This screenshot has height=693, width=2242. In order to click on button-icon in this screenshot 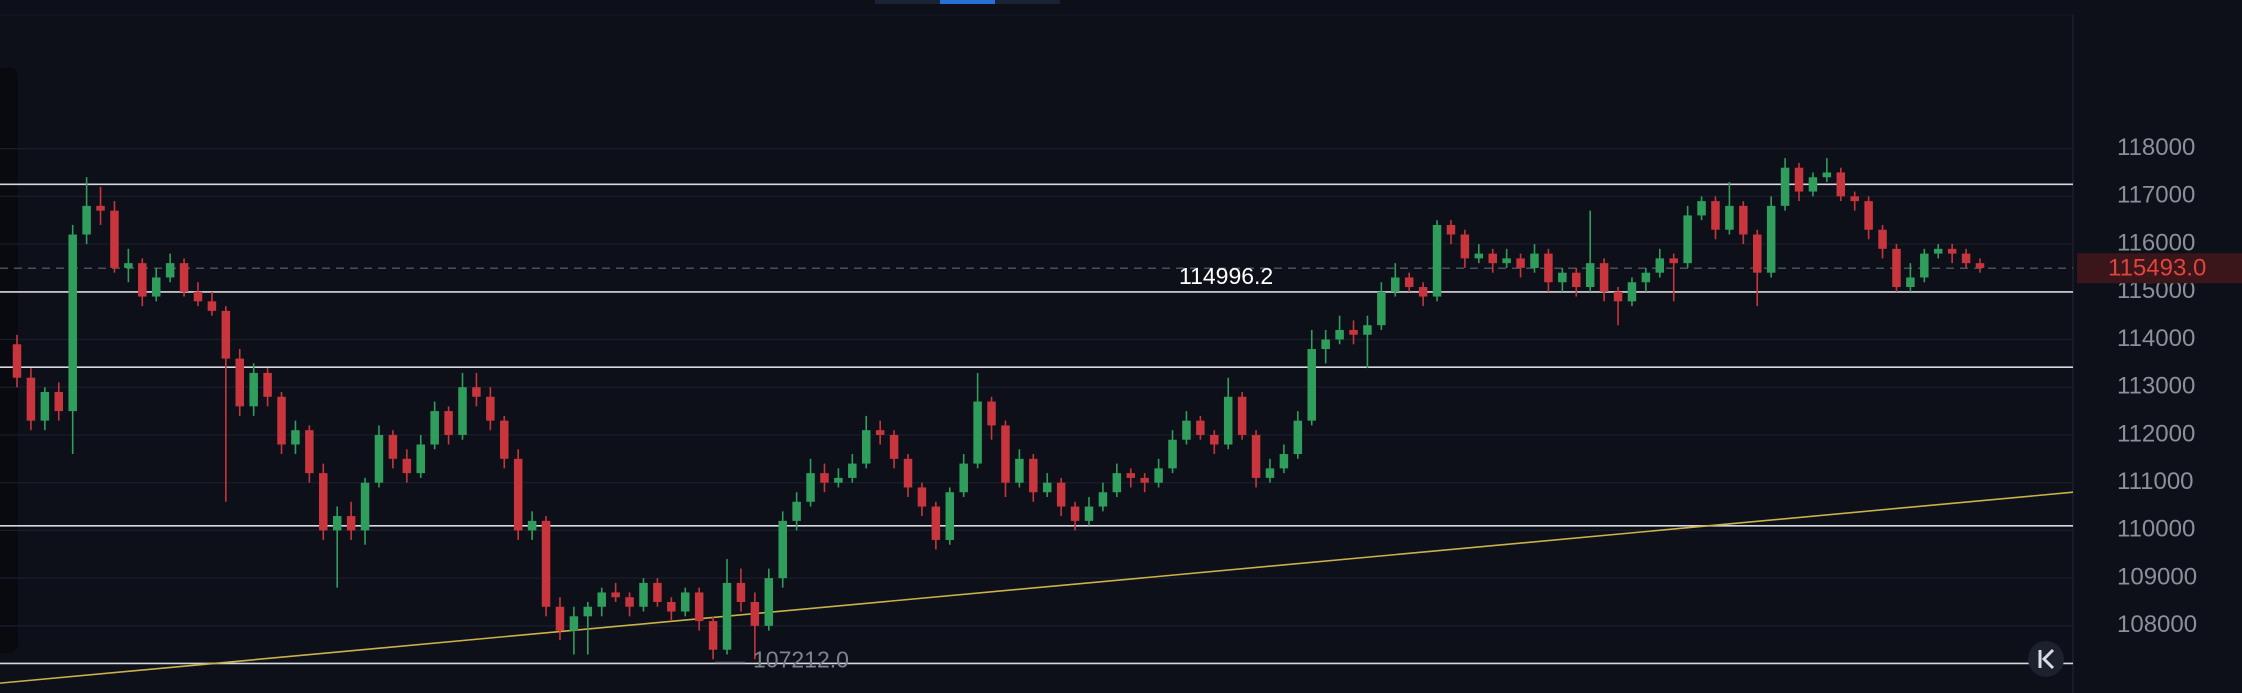, I will do `click(2046, 659)`.